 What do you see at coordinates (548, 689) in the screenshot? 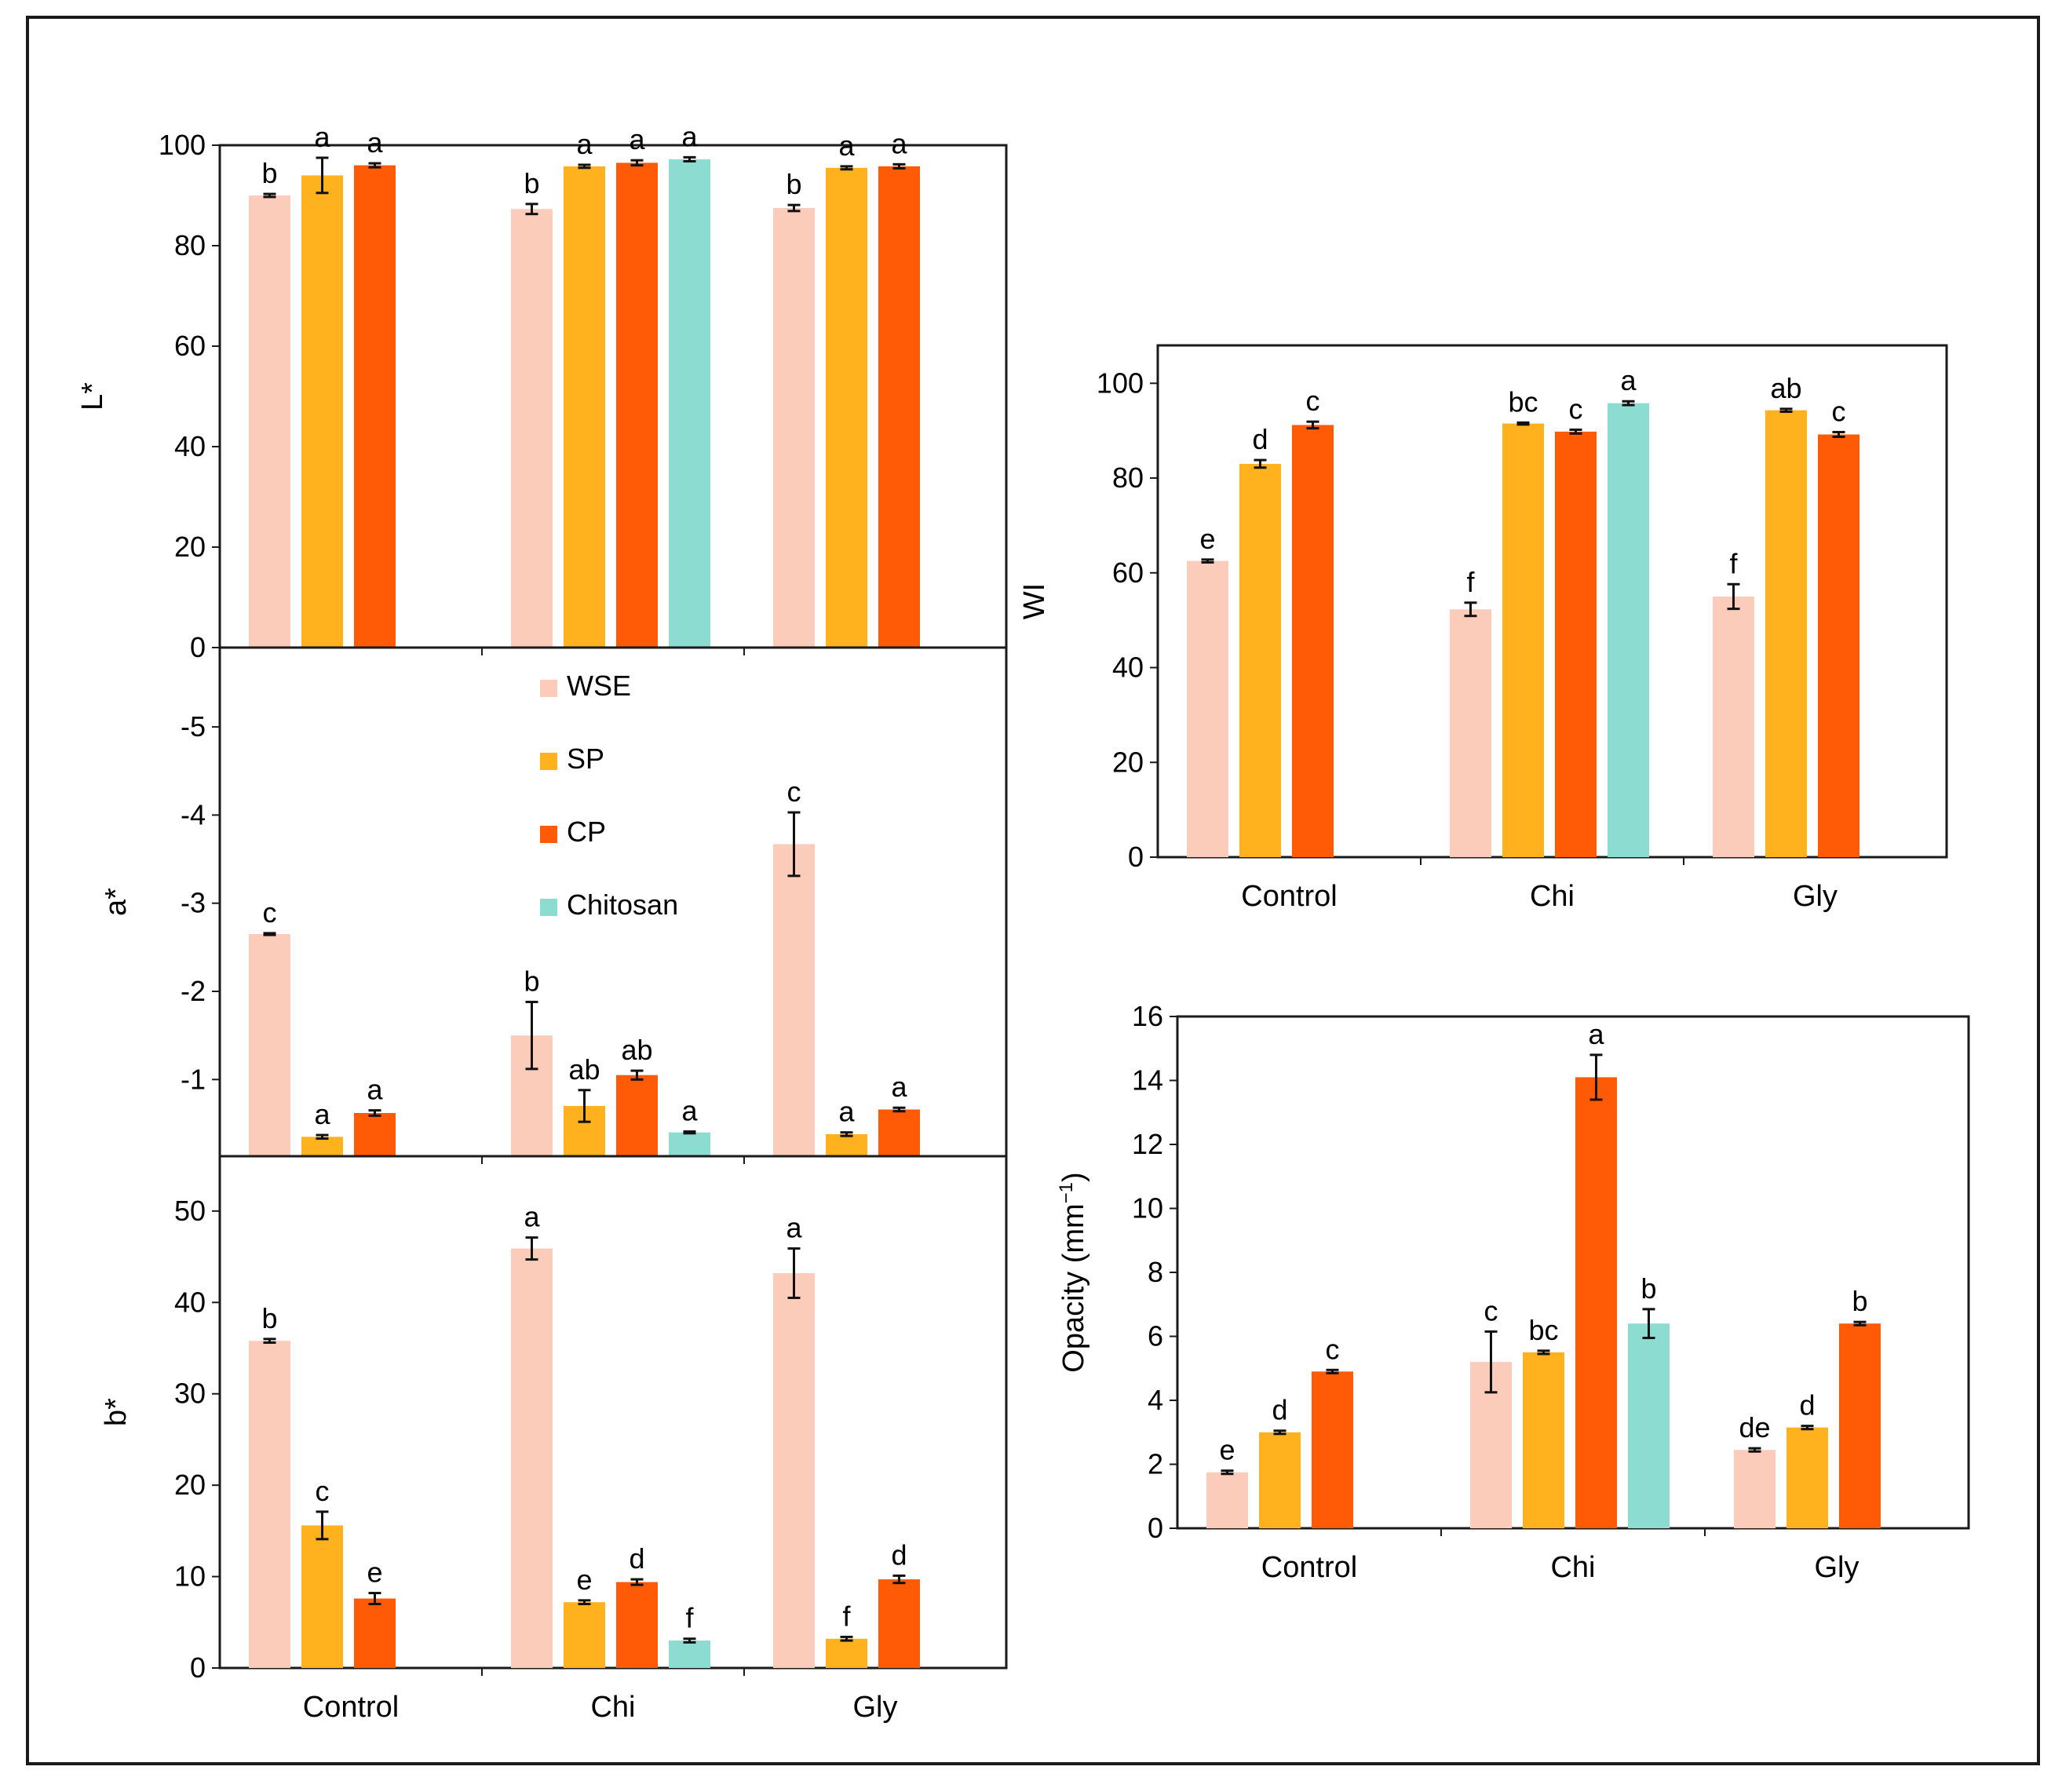
I see `legend-swatch-wse` at bounding box center [548, 689].